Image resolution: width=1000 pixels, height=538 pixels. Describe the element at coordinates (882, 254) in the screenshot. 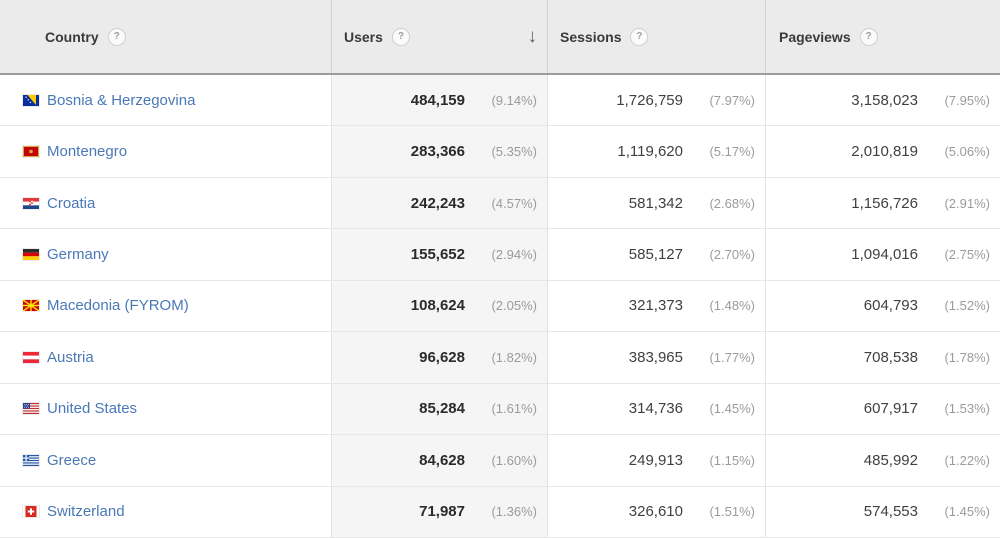

I see `pageviews-cell: 1,094,016 (2.75%)` at that location.